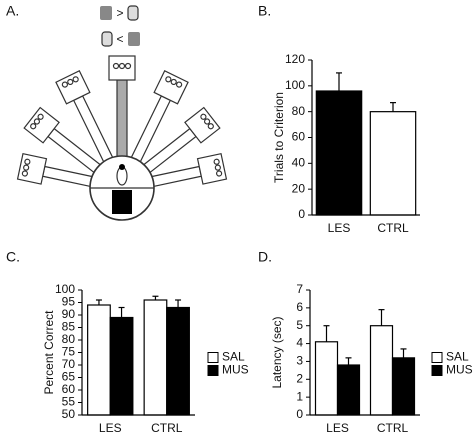 The image size is (474, 434). What do you see at coordinates (279, 137) in the screenshot?
I see `y-axis-label: Trials to Criterion` at bounding box center [279, 137].